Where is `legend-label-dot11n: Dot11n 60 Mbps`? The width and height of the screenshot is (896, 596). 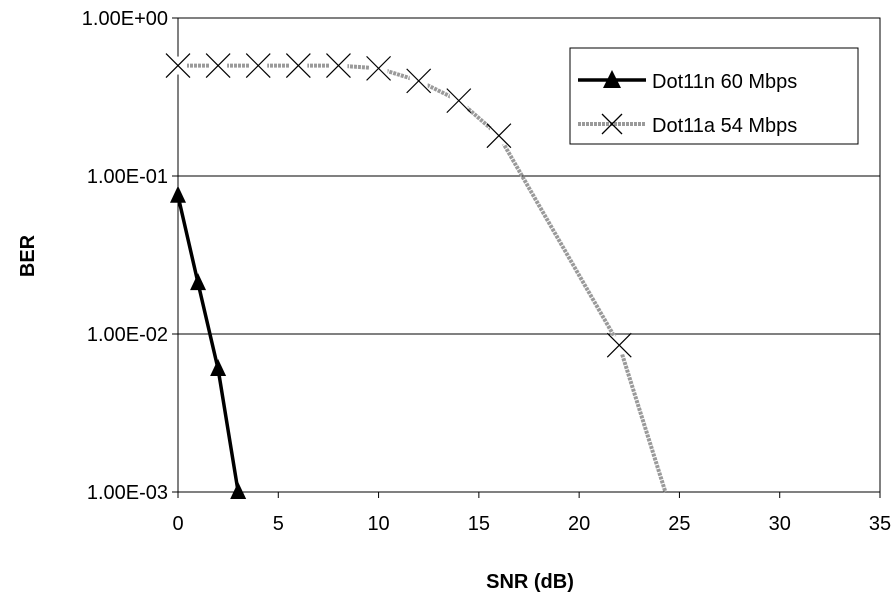 legend-label-dot11n: Dot11n 60 Mbps is located at coordinates (724, 82).